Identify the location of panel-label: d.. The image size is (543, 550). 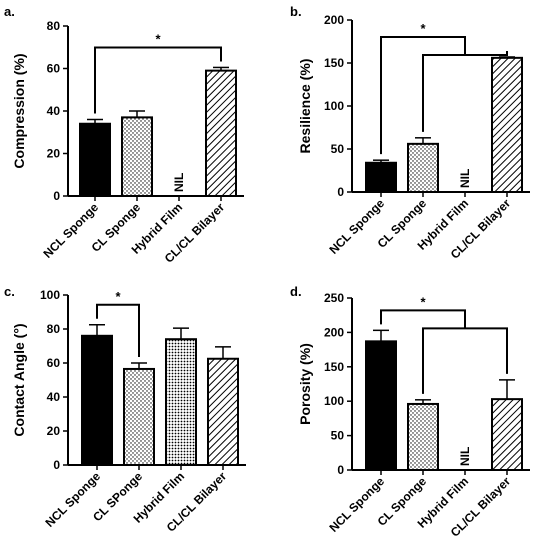
(296, 291).